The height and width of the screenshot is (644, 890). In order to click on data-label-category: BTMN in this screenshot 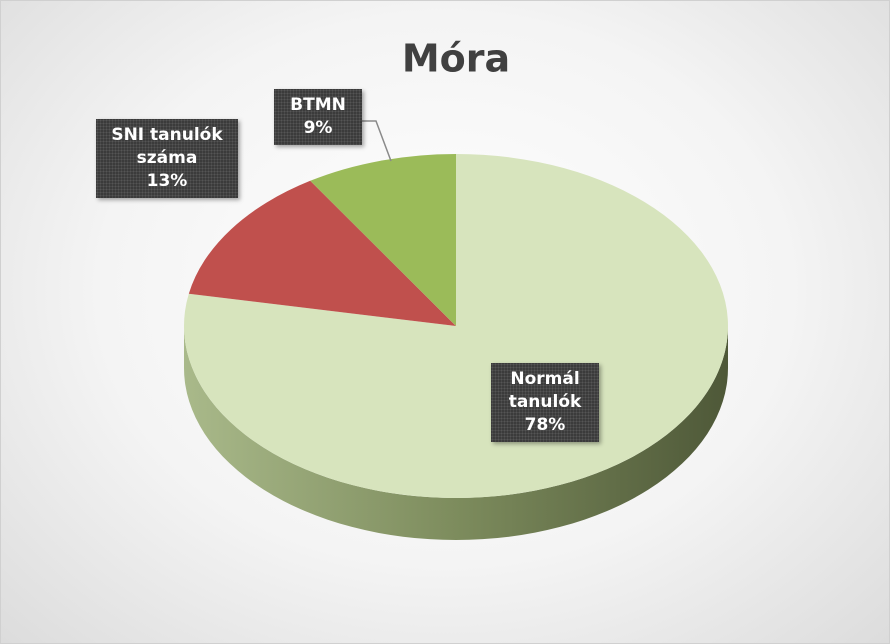, I will do `click(318, 105)`.